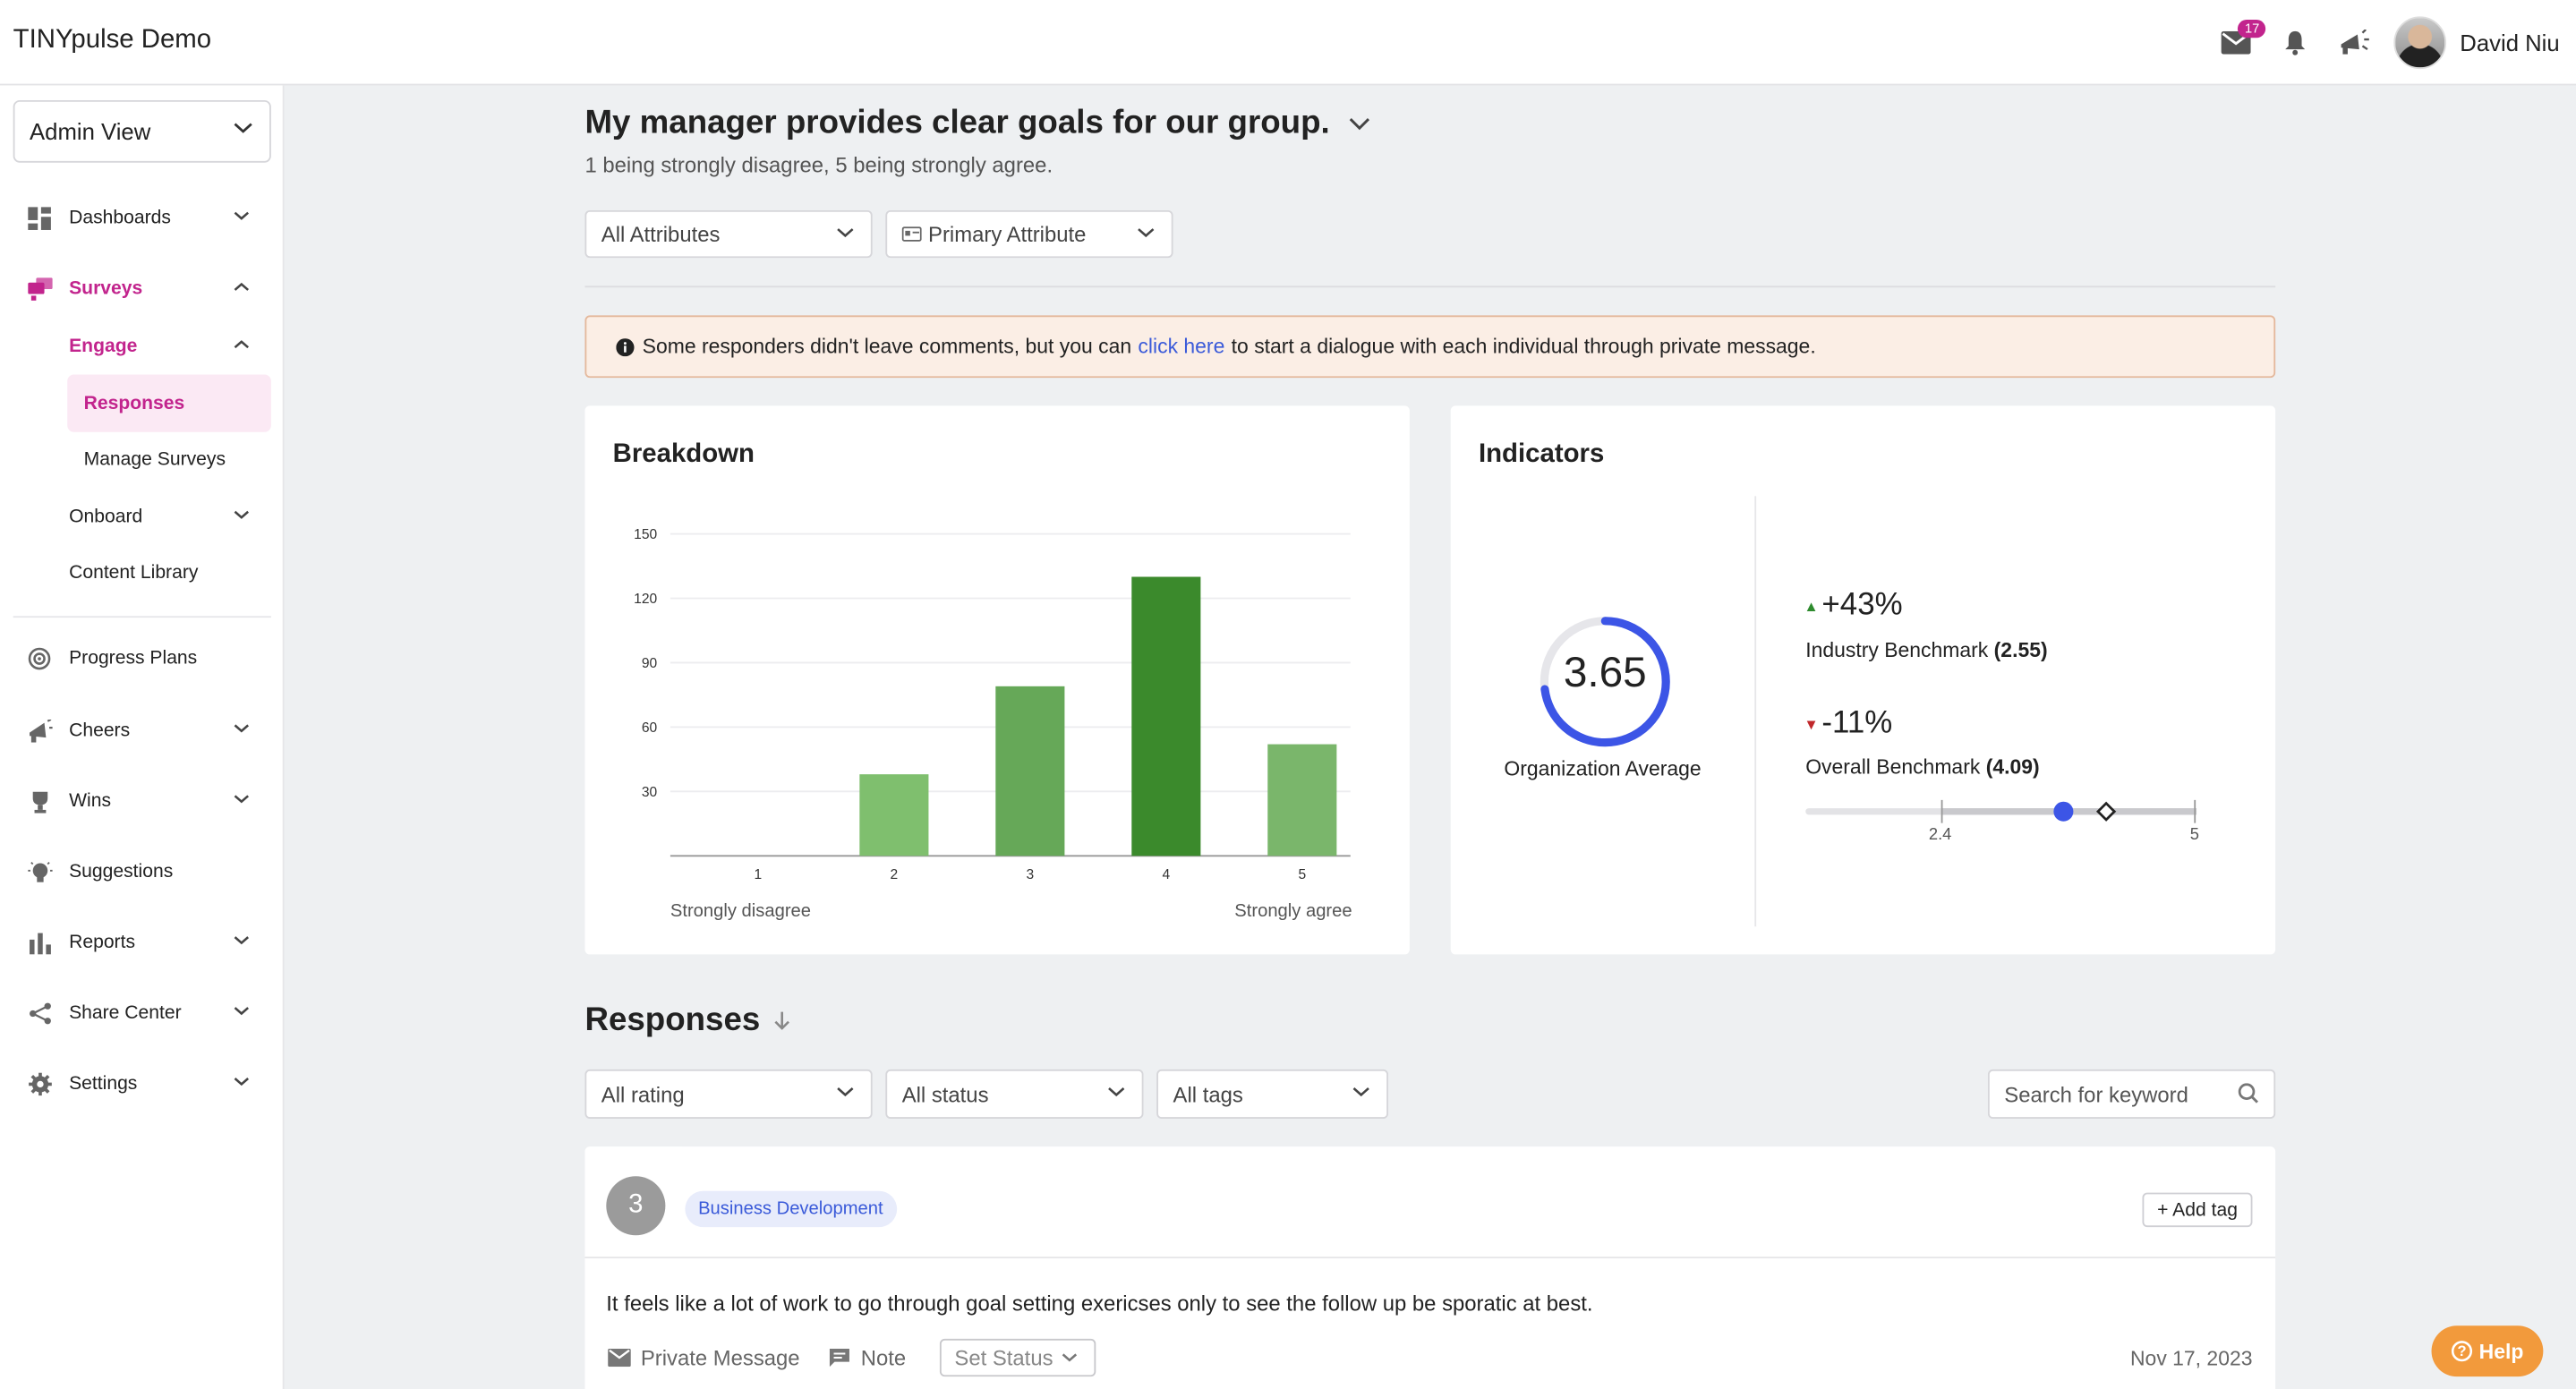  I want to click on sidebar-item-wins: Wins, so click(142, 801).